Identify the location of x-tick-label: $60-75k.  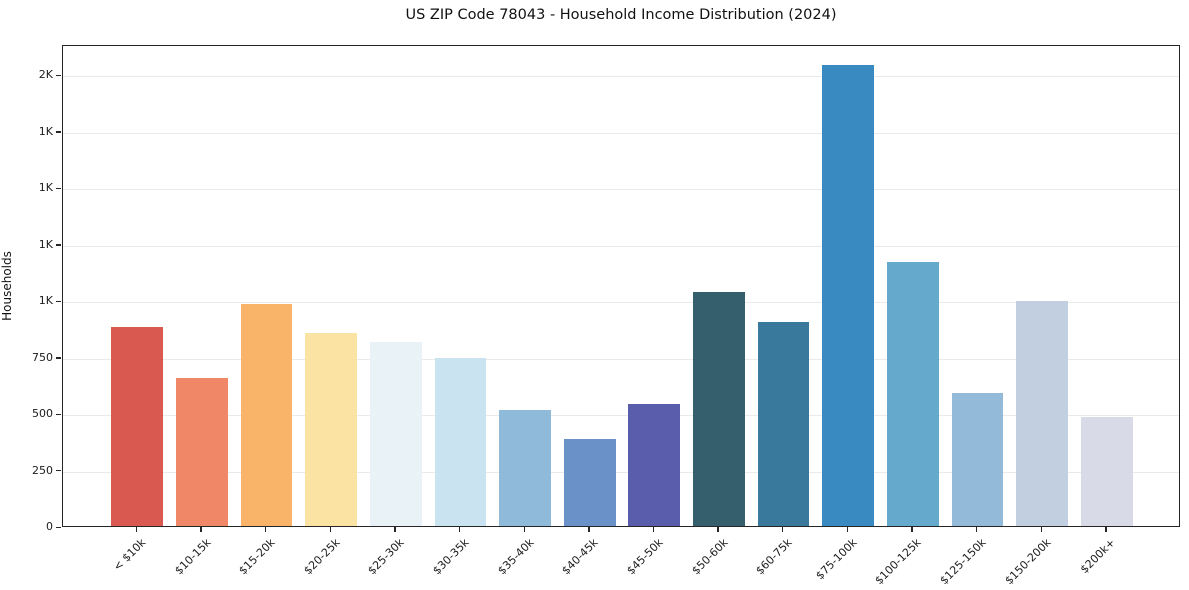
(774, 557).